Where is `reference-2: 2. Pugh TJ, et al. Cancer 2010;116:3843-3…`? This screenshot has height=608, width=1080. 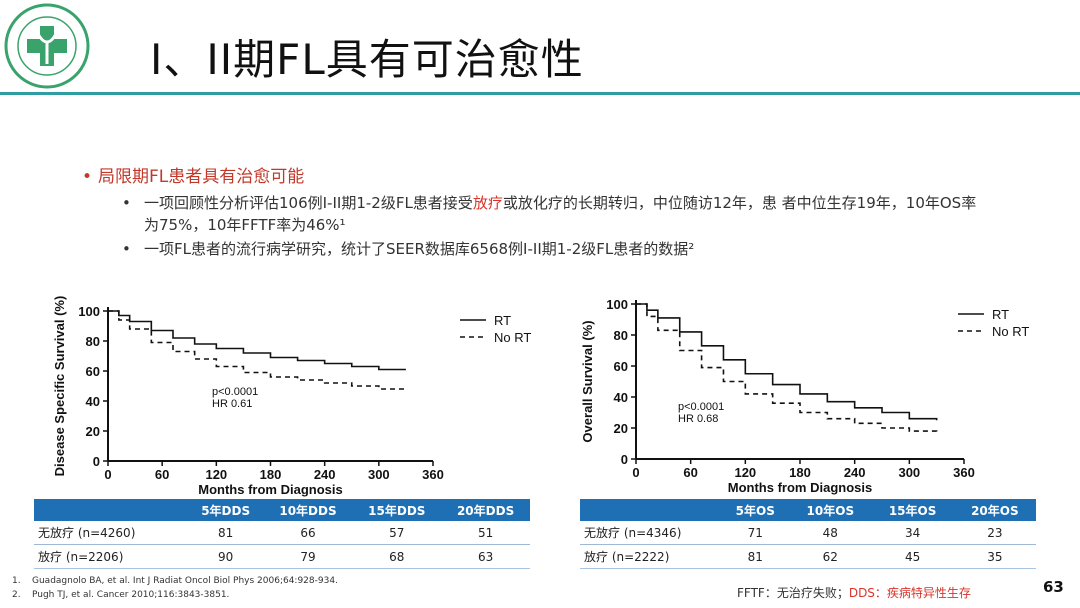 reference-2: 2. Pugh TJ, et al. Cancer 2010;116:3843-3… is located at coordinates (121, 595).